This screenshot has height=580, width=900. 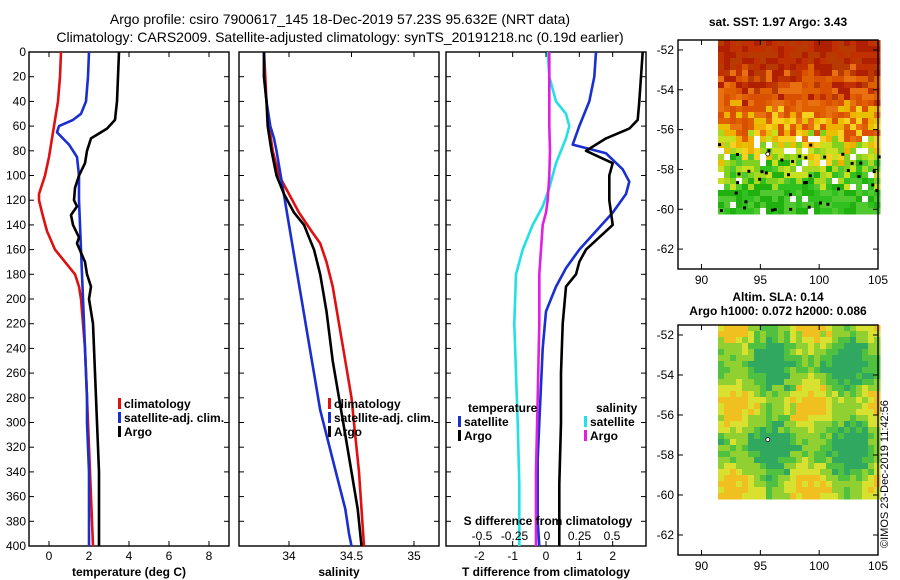 What do you see at coordinates (874, 172) in the screenshot?
I see `ice-edge-mark` at bounding box center [874, 172].